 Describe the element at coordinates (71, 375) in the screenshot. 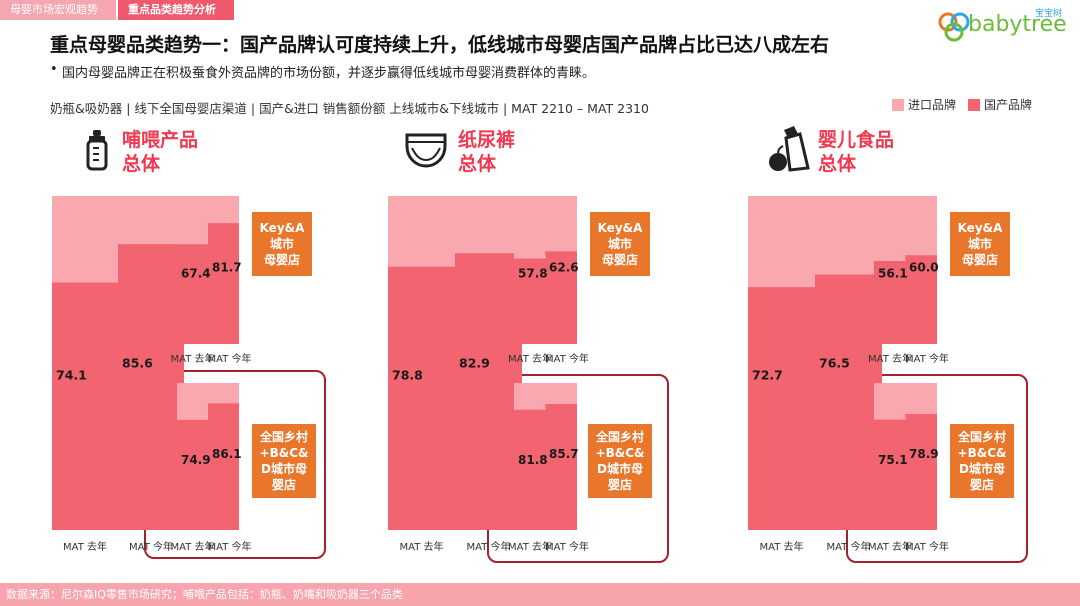

I see `data-label-last-year: 74.1` at that location.